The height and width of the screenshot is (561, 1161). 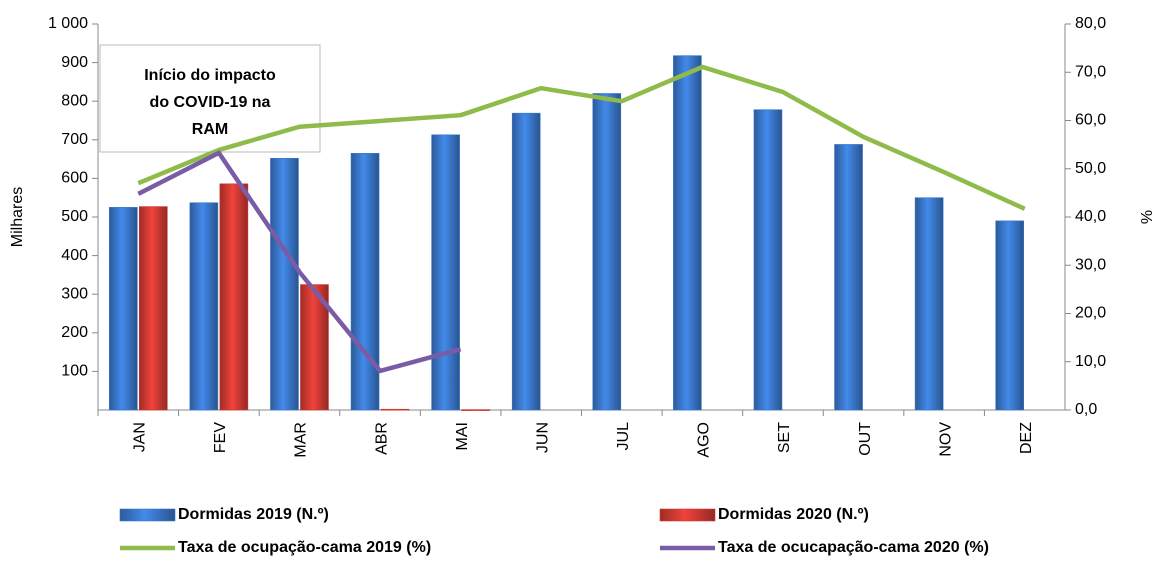 I want to click on x-tick-label: JUN, so click(x=542, y=437).